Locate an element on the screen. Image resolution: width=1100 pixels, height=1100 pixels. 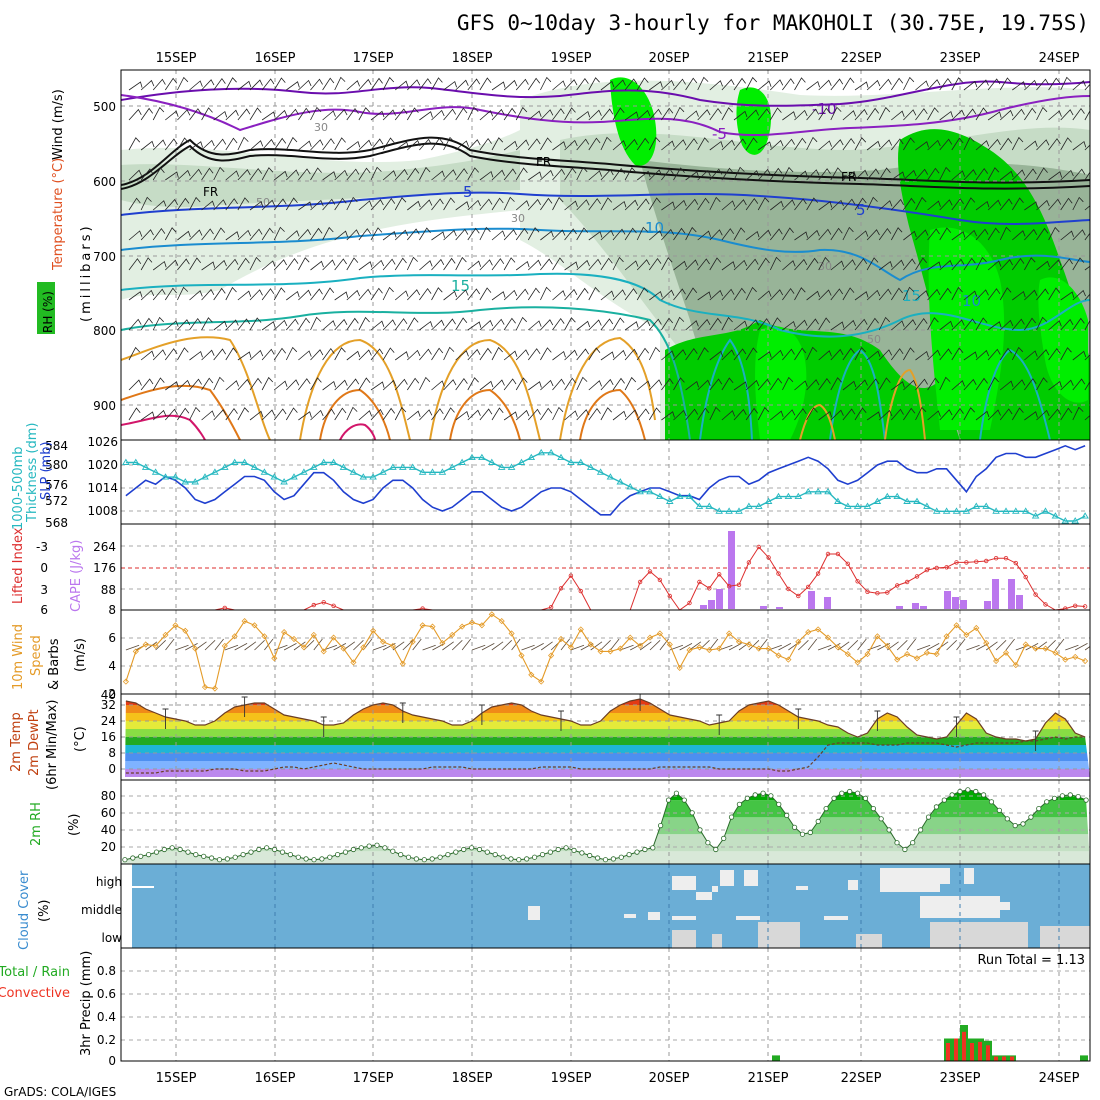
bottom-date-label: 22SEP is located at coordinates (861, 1078).